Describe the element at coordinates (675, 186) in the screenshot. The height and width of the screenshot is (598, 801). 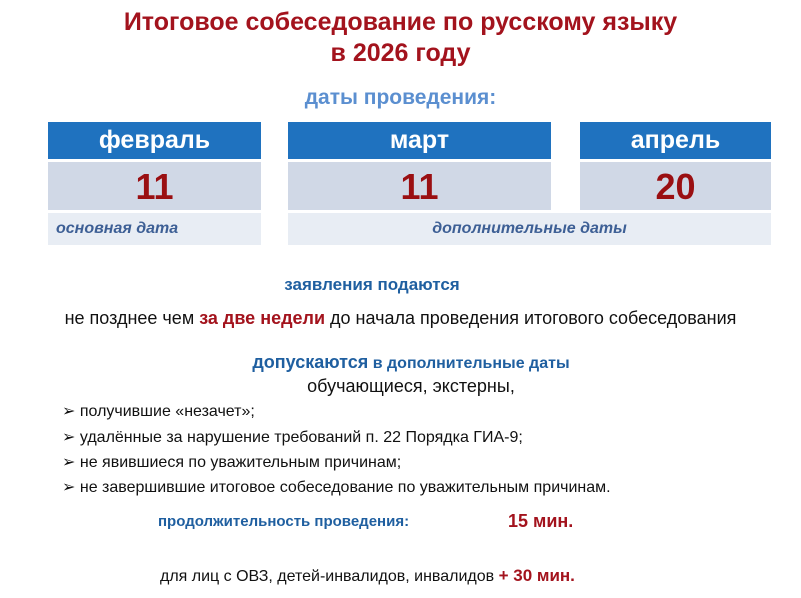
I see `day-april: 20` at that location.